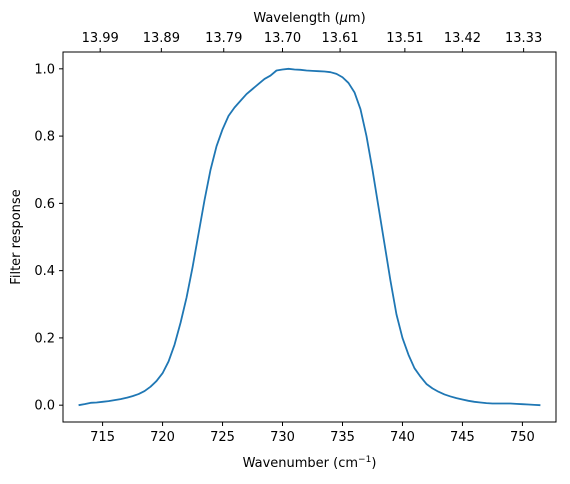 This screenshot has width=570, height=484. What do you see at coordinates (162, 437) in the screenshot?
I see `x-tick-label: 720` at bounding box center [162, 437].